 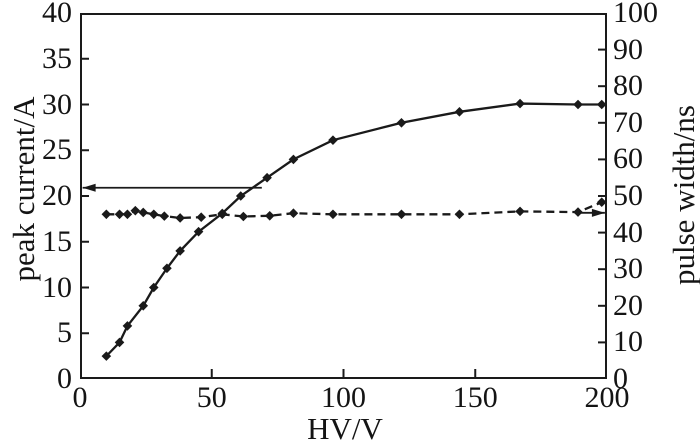 I want to click on left-tick-label: 40, so click(x=57, y=14).